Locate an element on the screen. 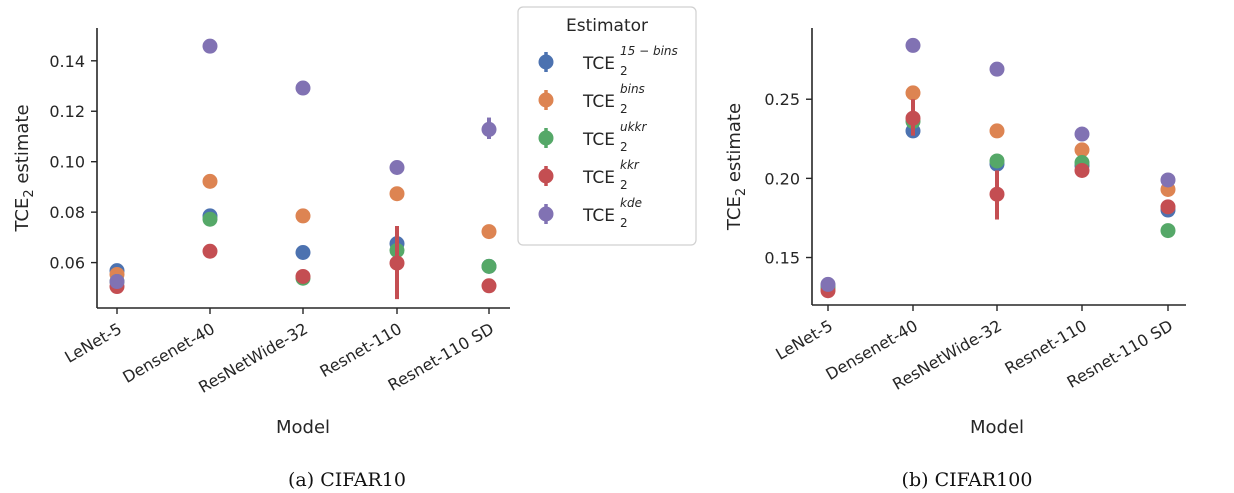  x-tick-label: Resnet-110 is located at coordinates (361, 350).